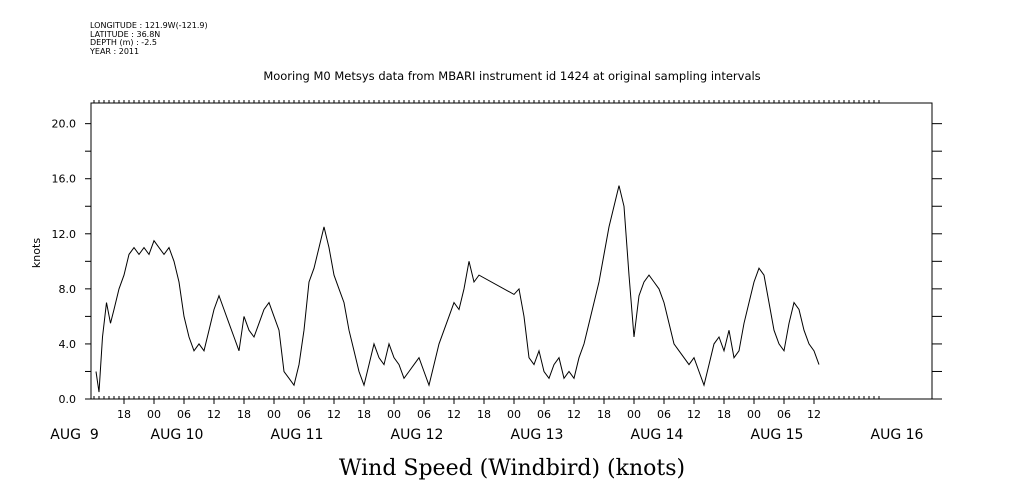  I want to click on x-date-label: AUG 11, so click(297, 435).